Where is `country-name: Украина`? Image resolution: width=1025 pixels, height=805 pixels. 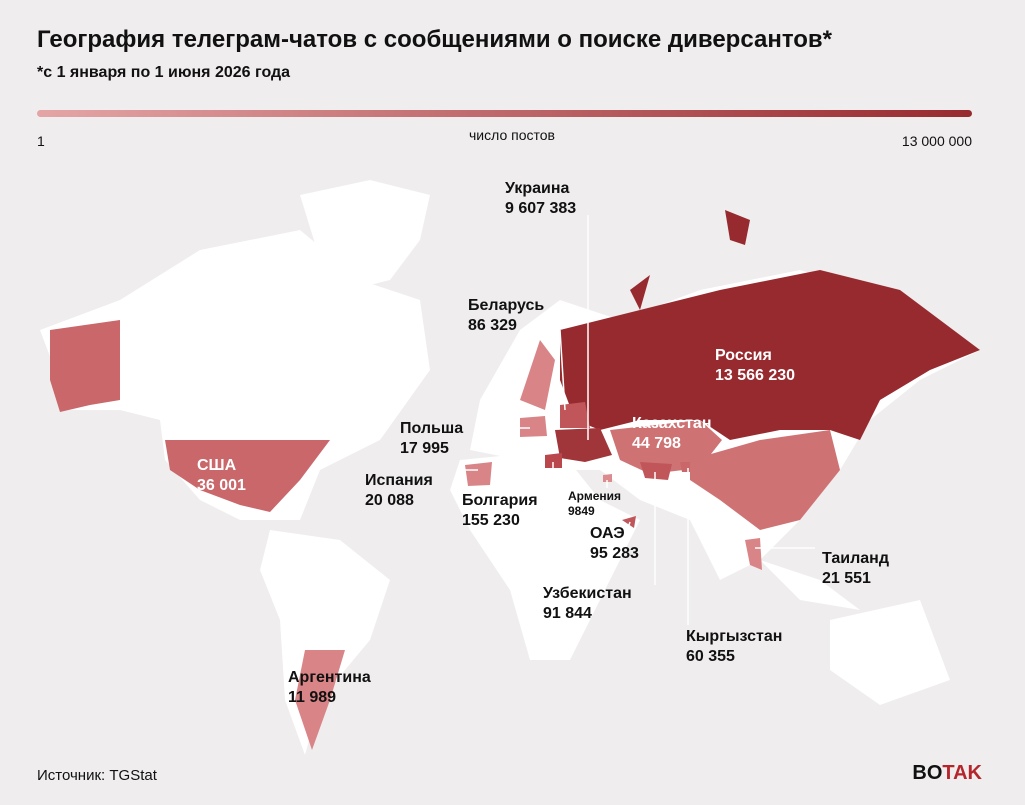
country-name: Украина is located at coordinates (537, 188).